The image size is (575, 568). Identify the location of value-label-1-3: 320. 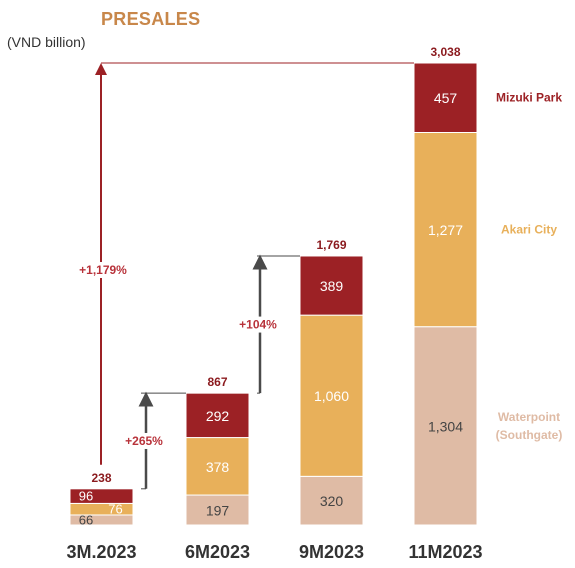
(332, 501).